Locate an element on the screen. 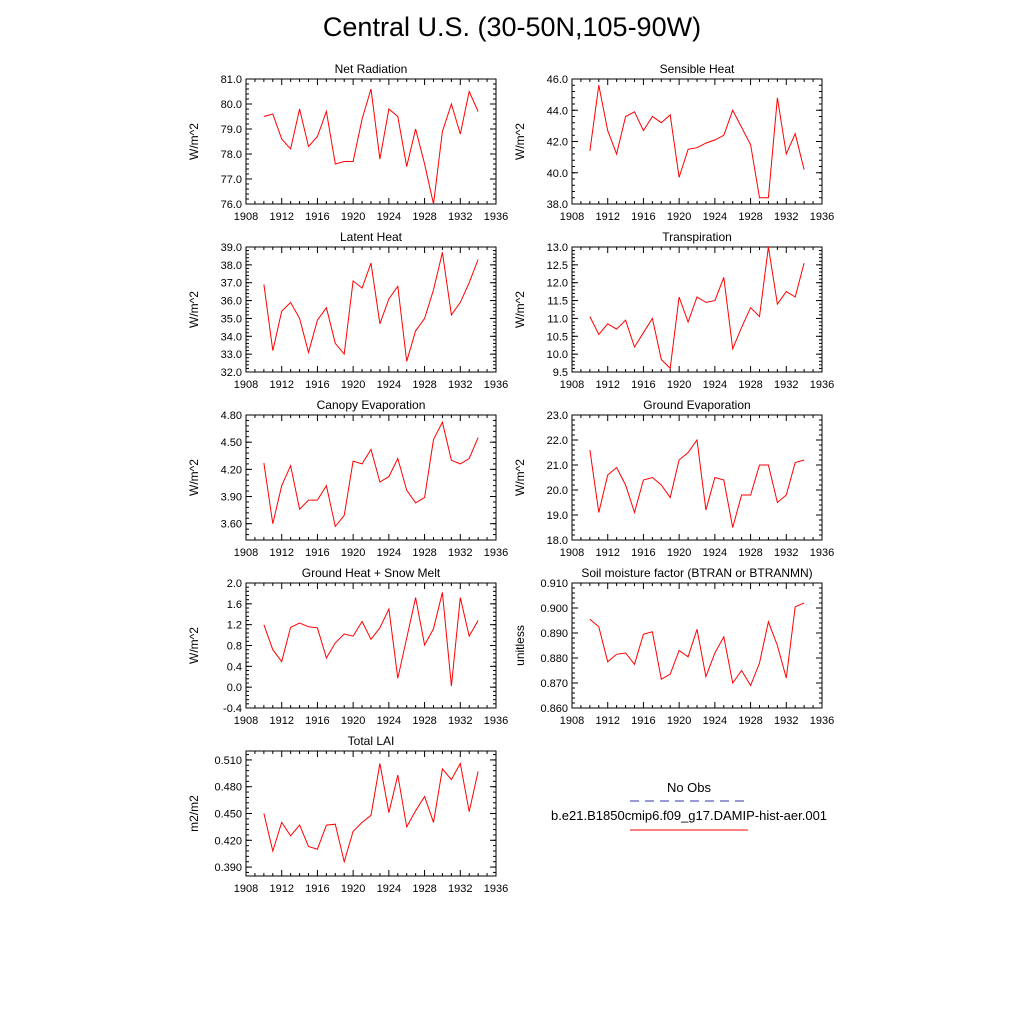  panel-2-xtick-label: 1932 is located at coordinates (460, 385).